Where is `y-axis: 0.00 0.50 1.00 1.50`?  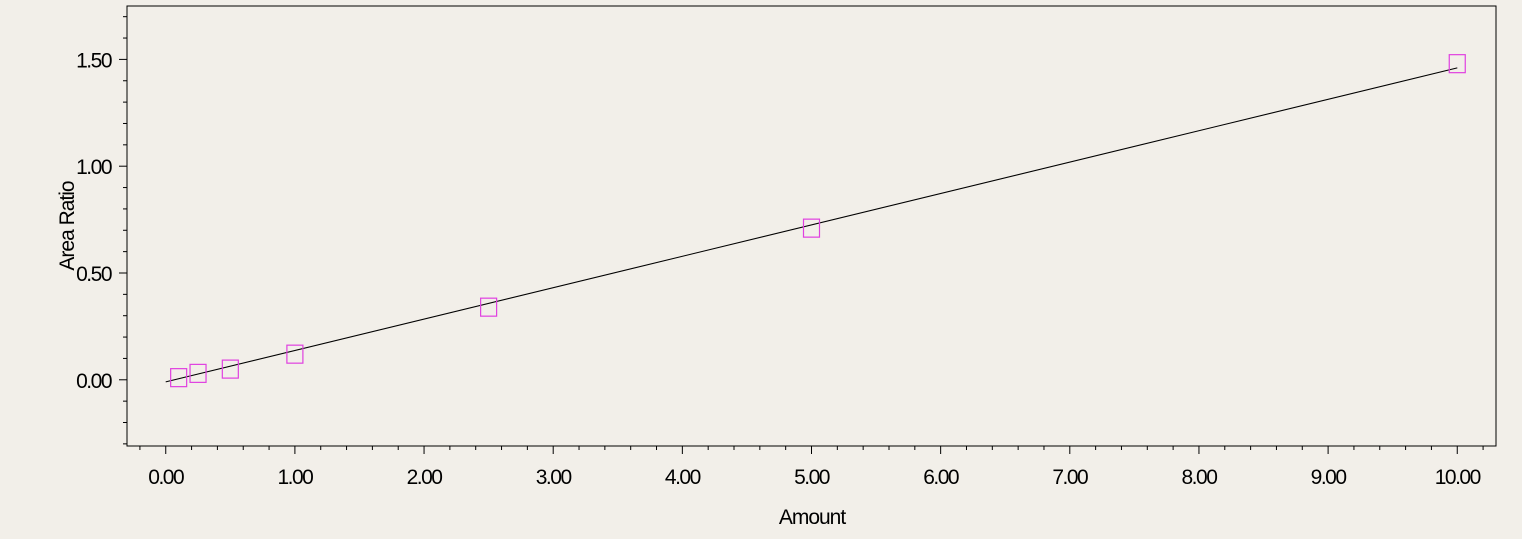 y-axis: 0.00 0.50 1.00 1.50 is located at coordinates (101, 230).